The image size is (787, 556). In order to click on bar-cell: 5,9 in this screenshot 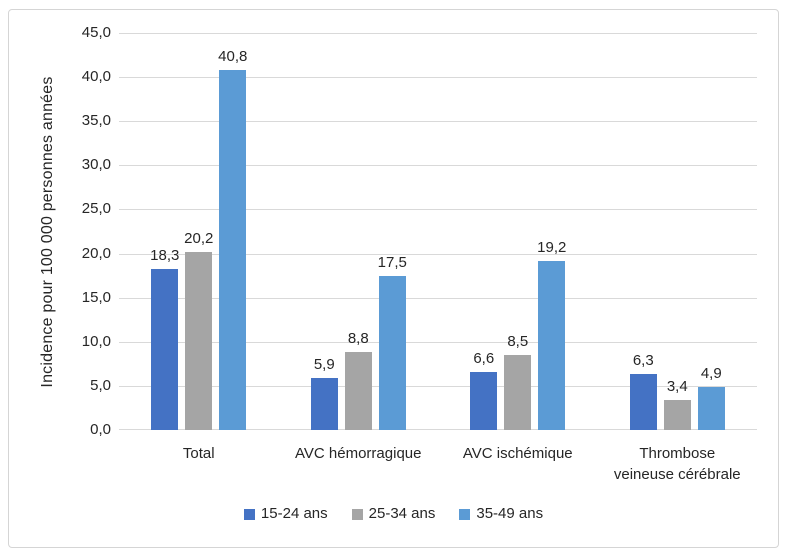, I will do `click(324, 393)`.